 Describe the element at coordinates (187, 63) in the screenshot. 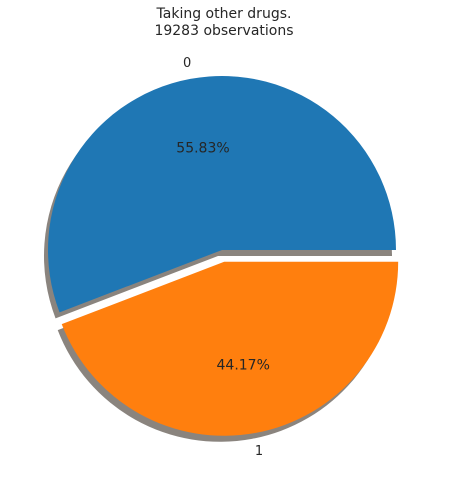

I see `slice-category-label-0: 0` at that location.